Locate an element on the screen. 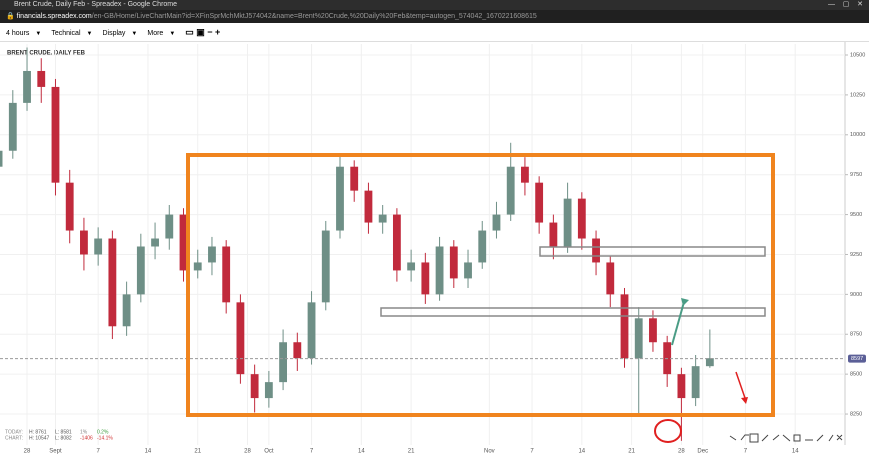  arrow-down is located at coordinates (740, 385).